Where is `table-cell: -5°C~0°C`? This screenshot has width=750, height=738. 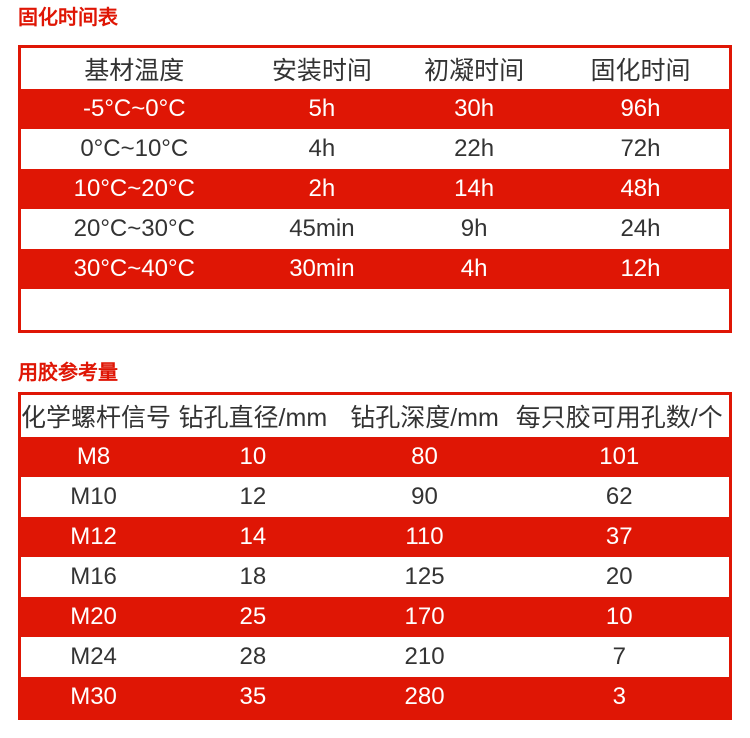
table-cell: -5°C~0°C is located at coordinates (134, 108).